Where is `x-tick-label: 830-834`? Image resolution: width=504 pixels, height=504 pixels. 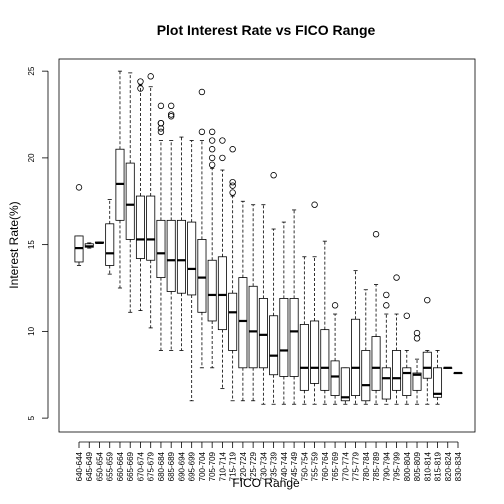
x-tick-label: 830-834 is located at coordinates (458, 466).